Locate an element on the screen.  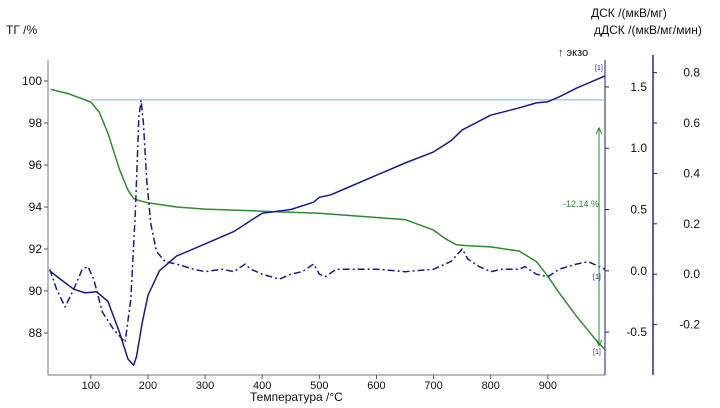
ddsc-tick-label: 0.4 is located at coordinates (691, 173).